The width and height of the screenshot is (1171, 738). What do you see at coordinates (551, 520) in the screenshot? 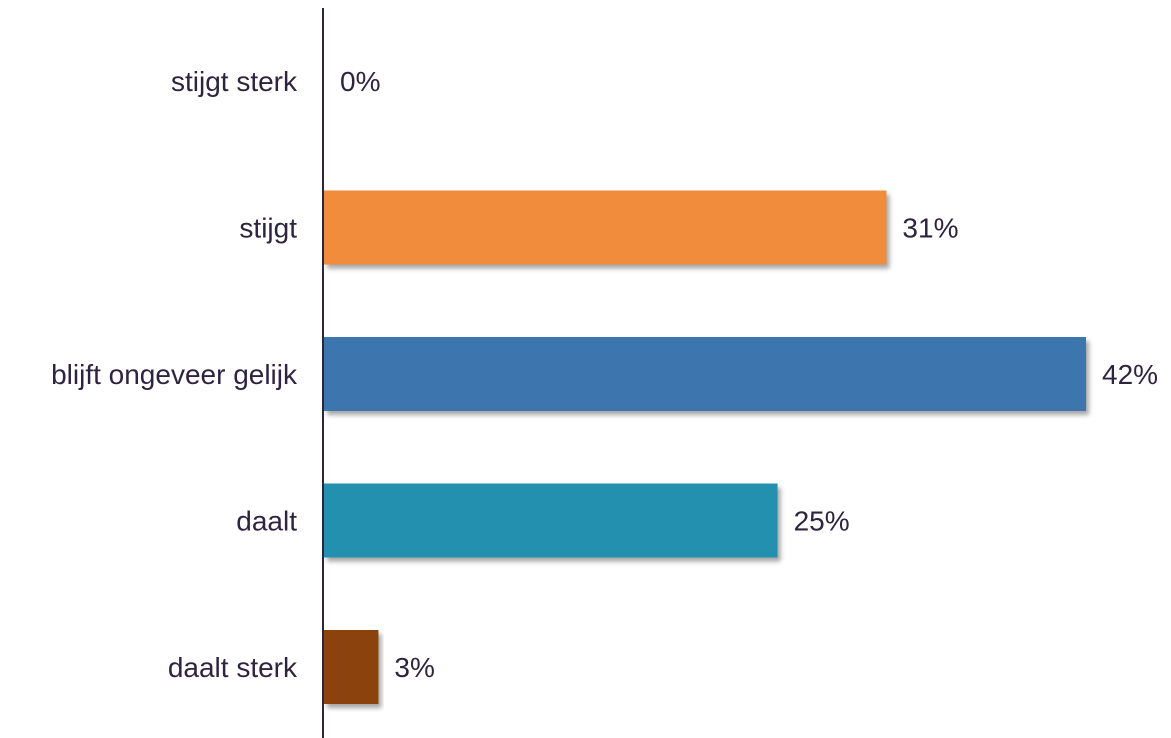
I see `bar-daalt` at bounding box center [551, 520].